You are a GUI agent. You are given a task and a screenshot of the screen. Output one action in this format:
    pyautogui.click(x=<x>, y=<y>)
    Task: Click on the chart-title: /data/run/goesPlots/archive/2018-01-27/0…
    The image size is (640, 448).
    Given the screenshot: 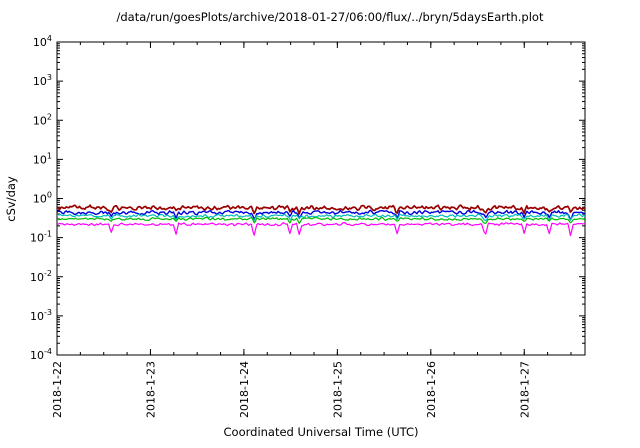 What is the action you would take?
    pyautogui.click(x=330, y=17)
    